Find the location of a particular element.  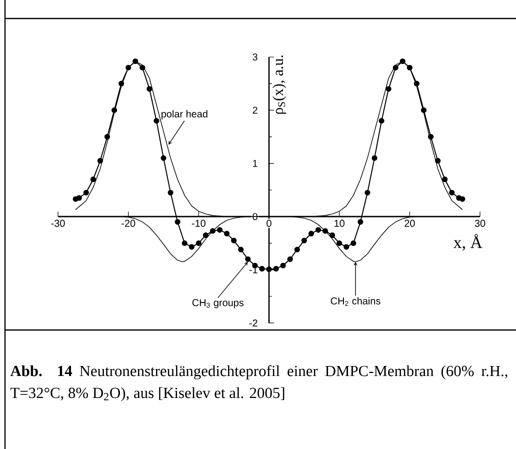

x-axis-title: x, Å is located at coordinates (467, 242).